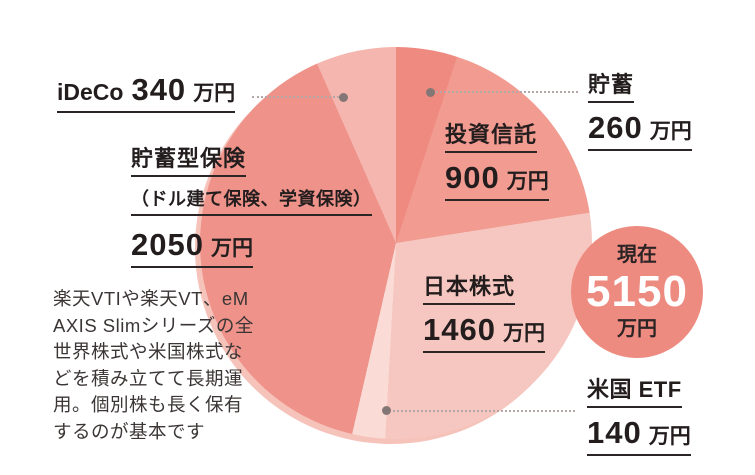  Describe the element at coordinates (148, 351) in the screenshot. I see `note-line: 世界株式や米国株式な` at that location.